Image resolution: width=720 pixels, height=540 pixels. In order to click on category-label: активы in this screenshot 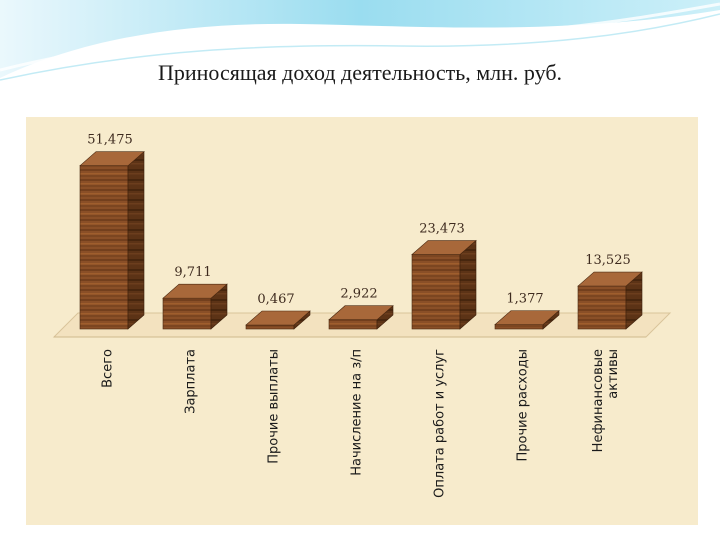, I will do `click(613, 374)`.